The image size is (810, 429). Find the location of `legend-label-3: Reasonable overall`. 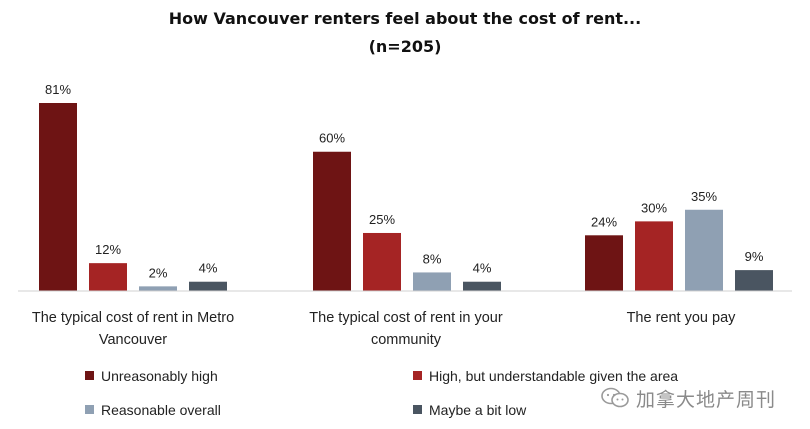

legend-label-3: Reasonable overall is located at coordinates (161, 410).